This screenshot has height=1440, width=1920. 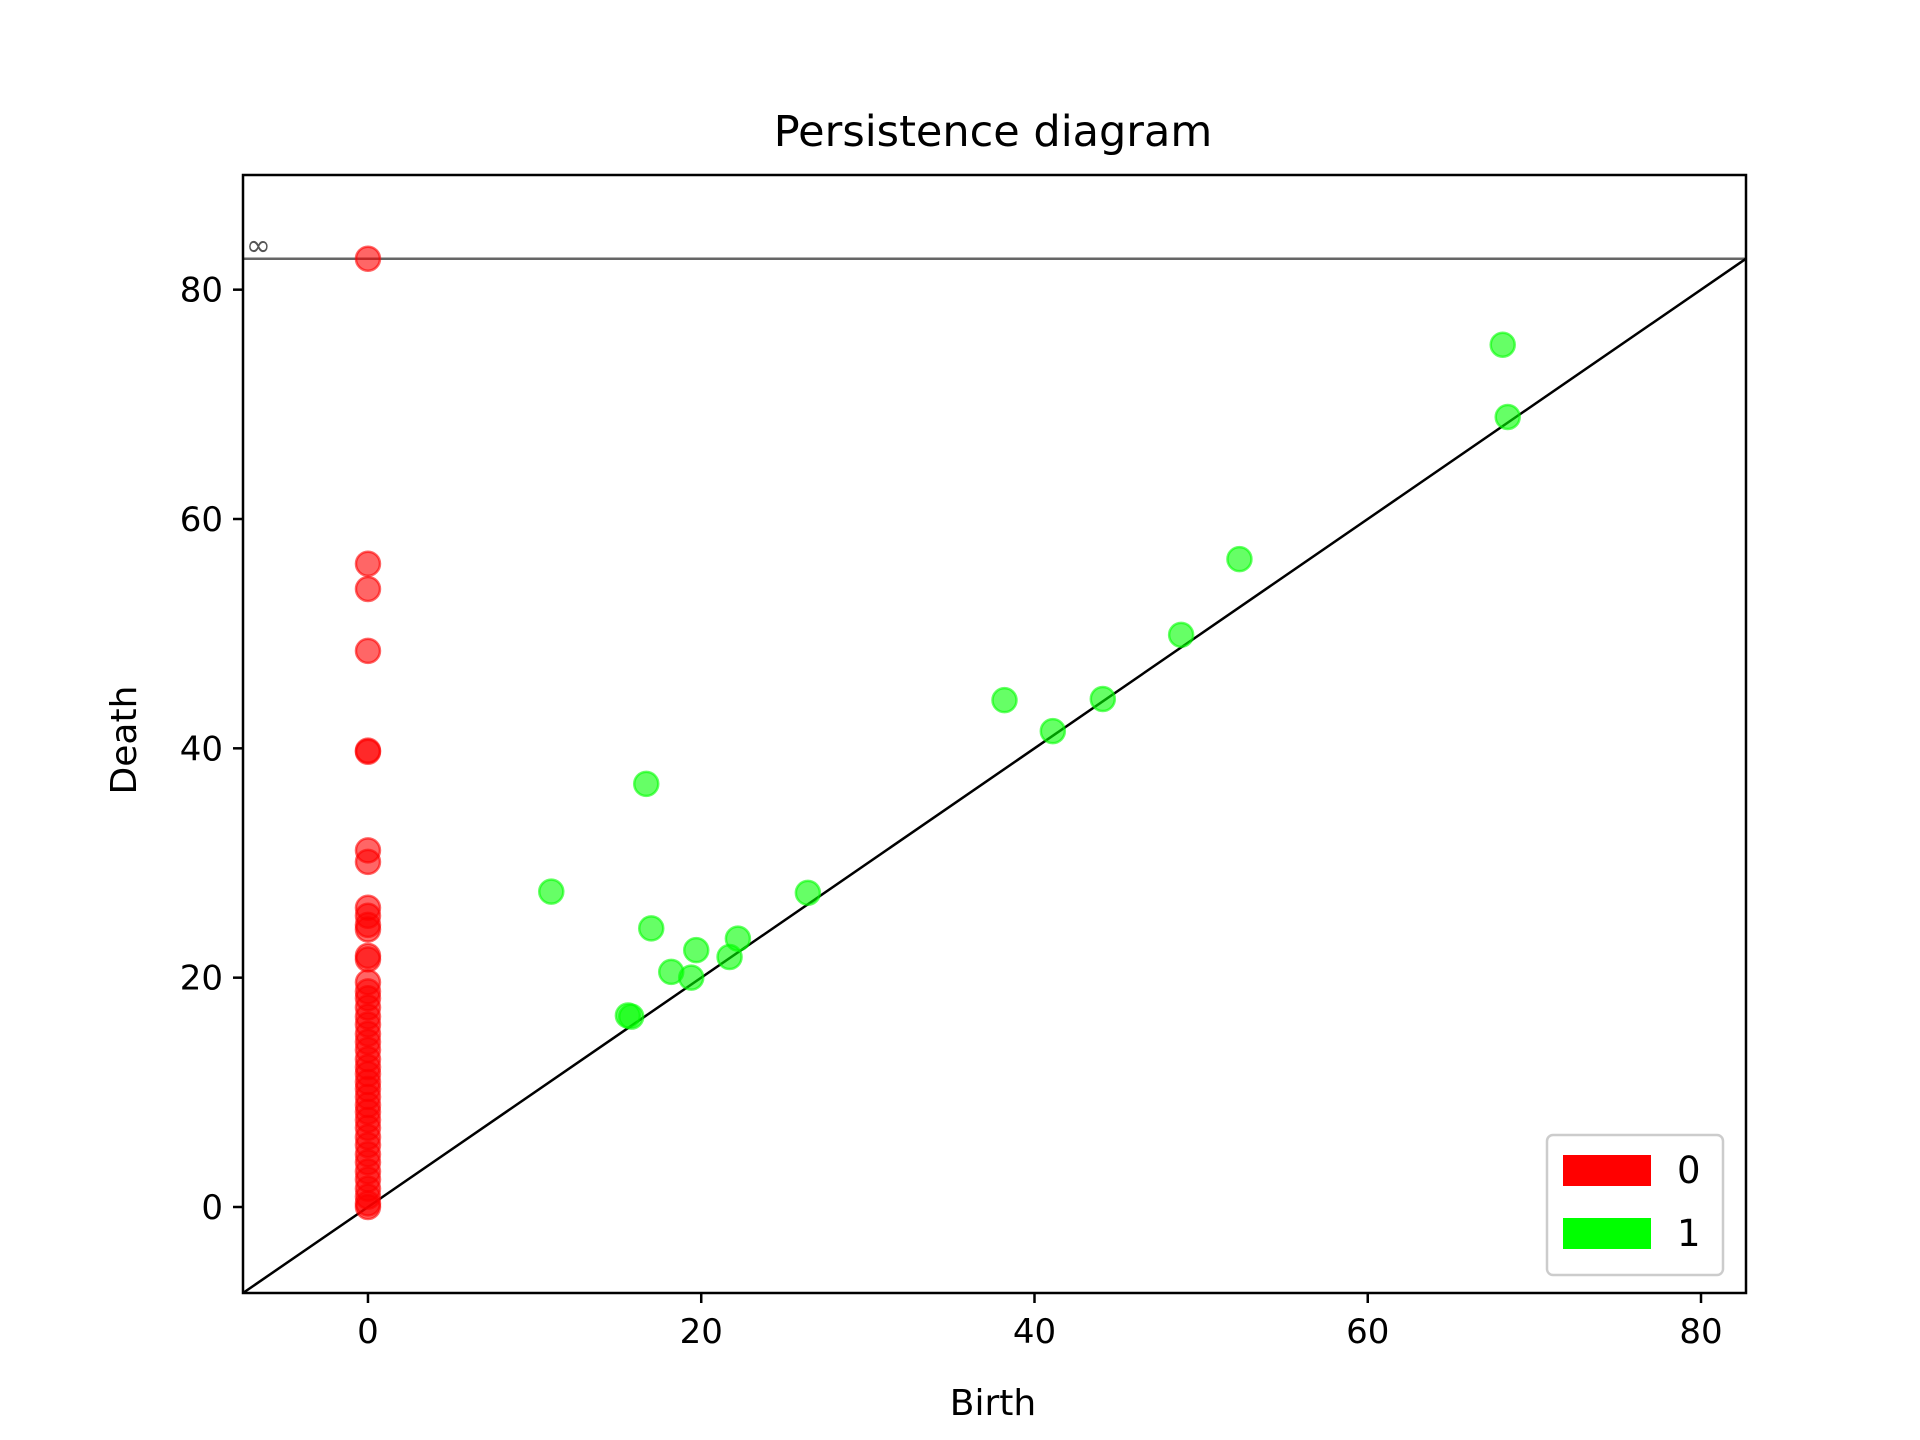 What do you see at coordinates (1700, 1332) in the screenshot?
I see `x-tick-label-80: 80` at bounding box center [1700, 1332].